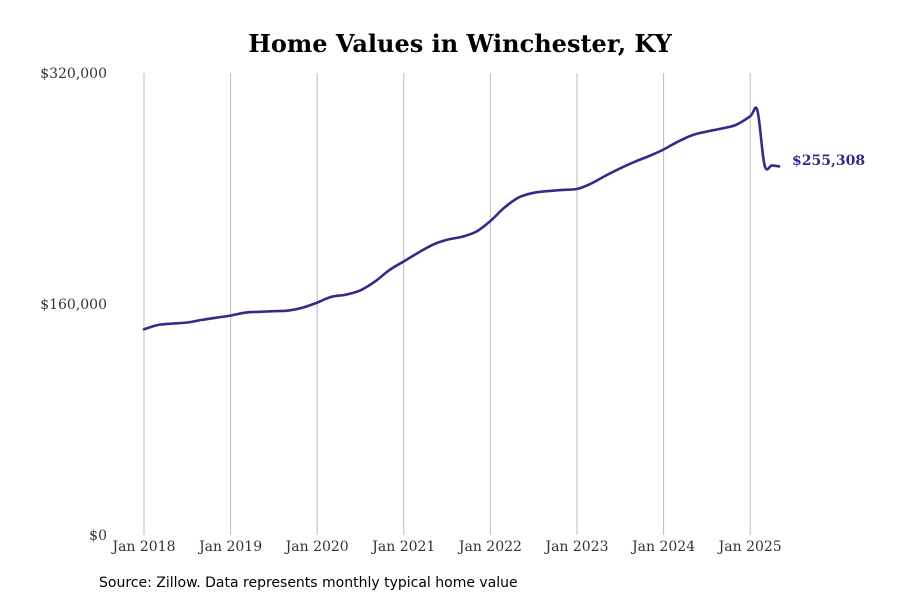  Describe the element at coordinates (229, 547) in the screenshot. I see `x-tick-label: Jan 2019` at that location.